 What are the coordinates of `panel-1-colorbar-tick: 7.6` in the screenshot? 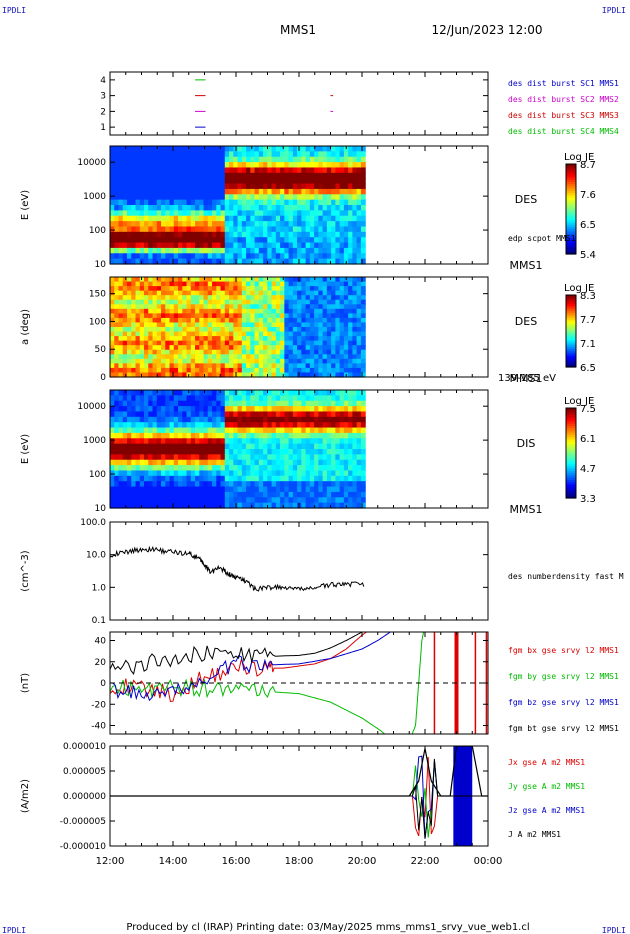 It's located at (588, 195).